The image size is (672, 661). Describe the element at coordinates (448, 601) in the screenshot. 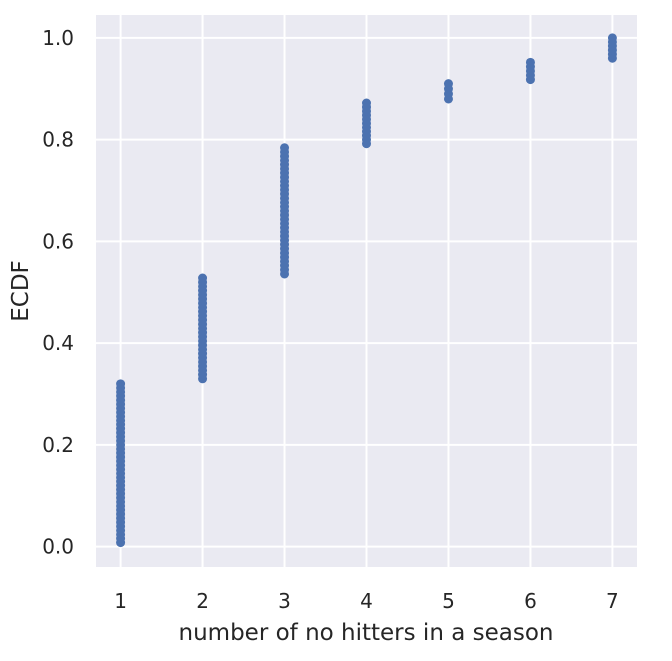

I see `x-tick-label: 5` at that location.